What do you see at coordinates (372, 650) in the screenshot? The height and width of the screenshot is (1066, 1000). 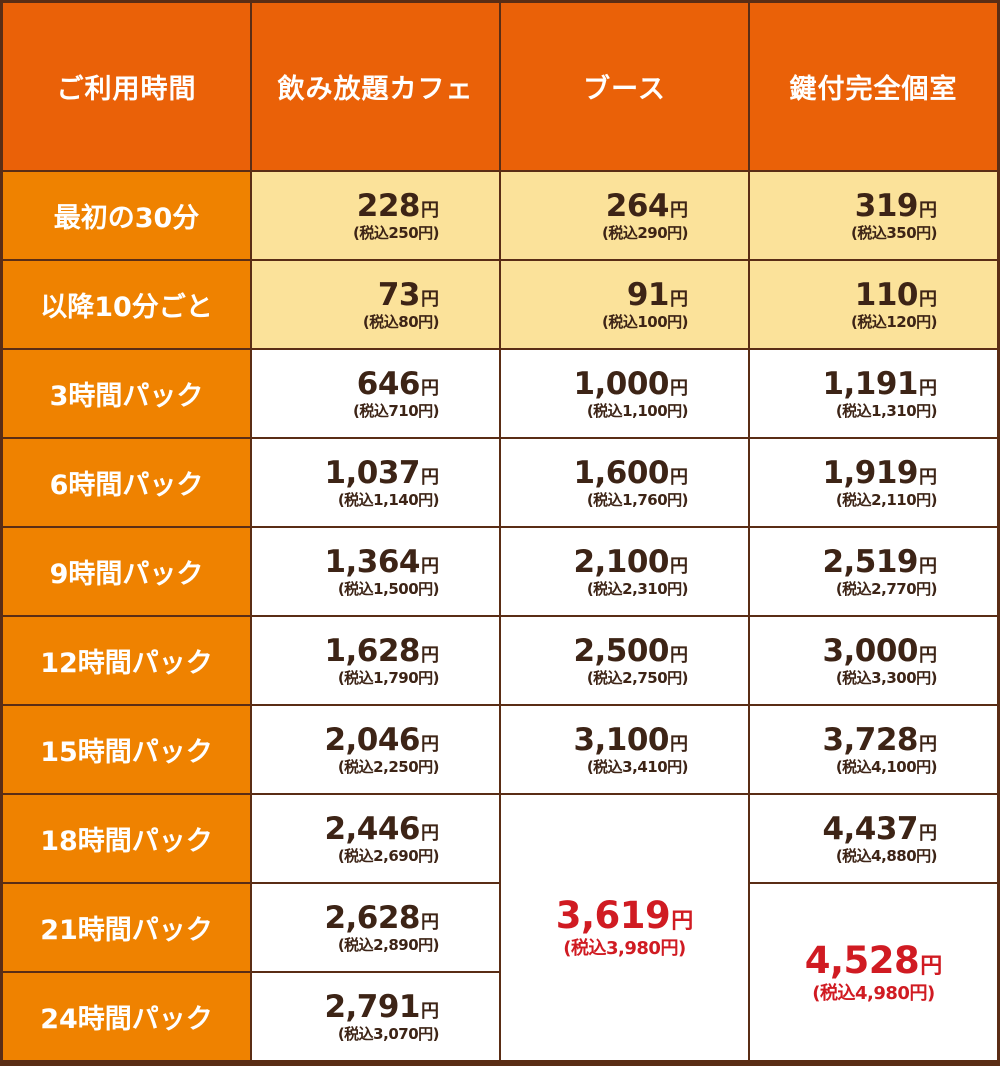 I see `price-amount: 1,628` at bounding box center [372, 650].